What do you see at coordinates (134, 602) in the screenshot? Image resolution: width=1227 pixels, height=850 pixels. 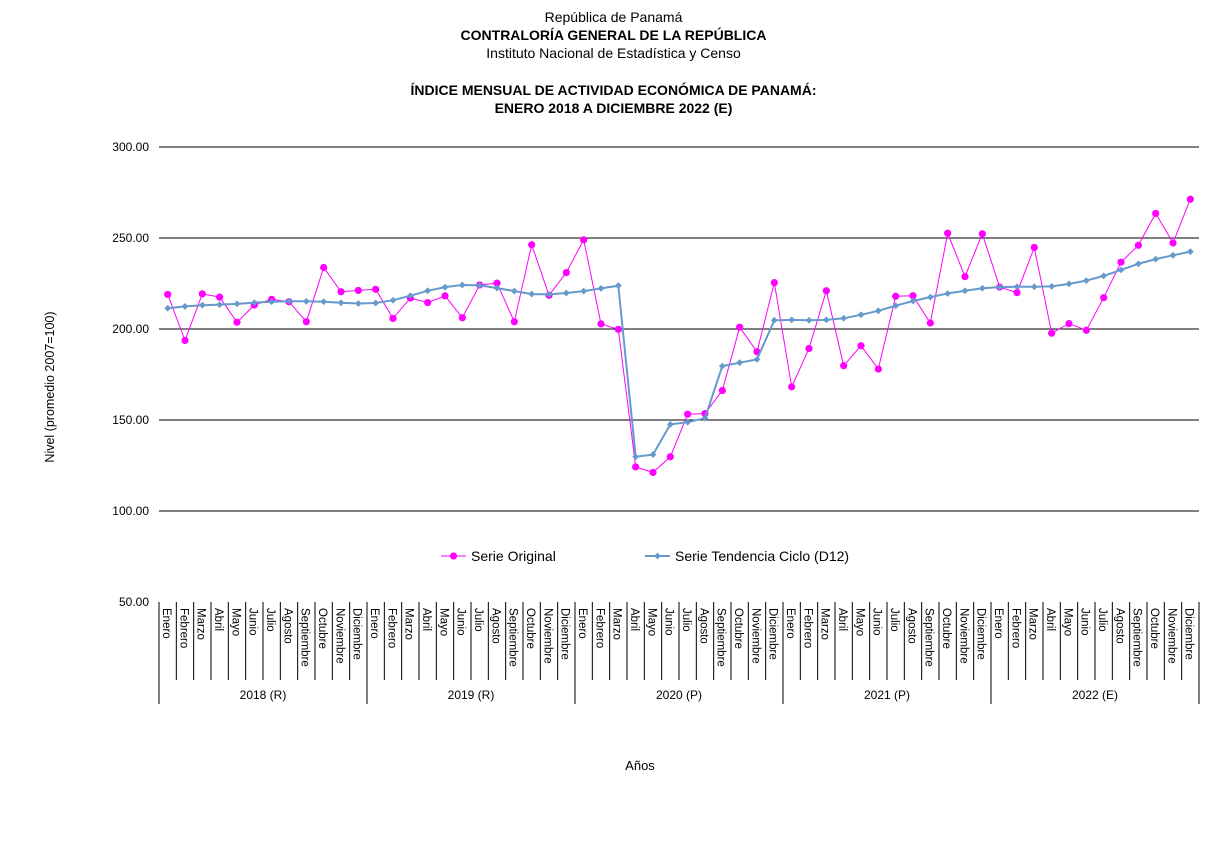 I see `y-tick-label: 50.00` at bounding box center [134, 602].